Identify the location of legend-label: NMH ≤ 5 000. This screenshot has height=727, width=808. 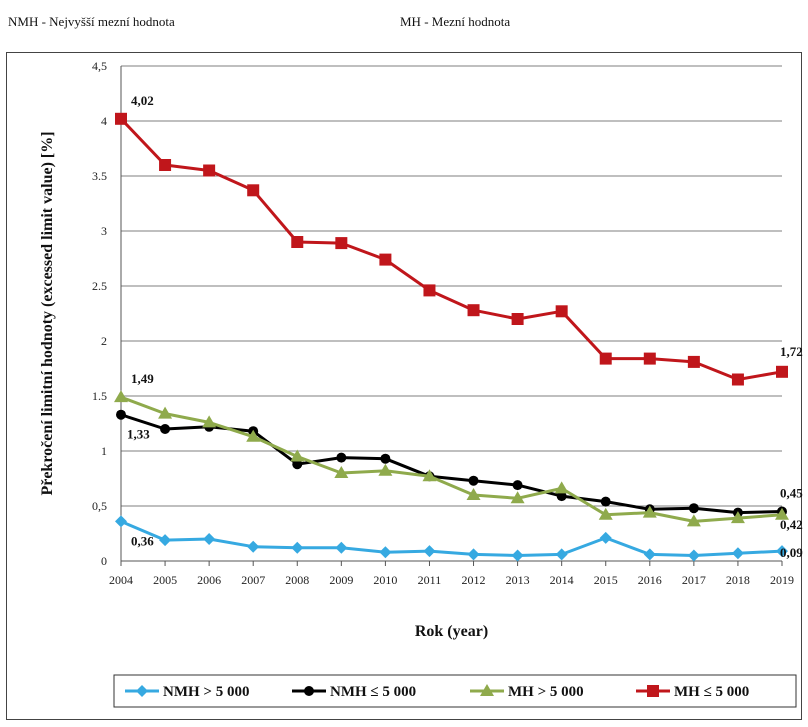
(373, 692).